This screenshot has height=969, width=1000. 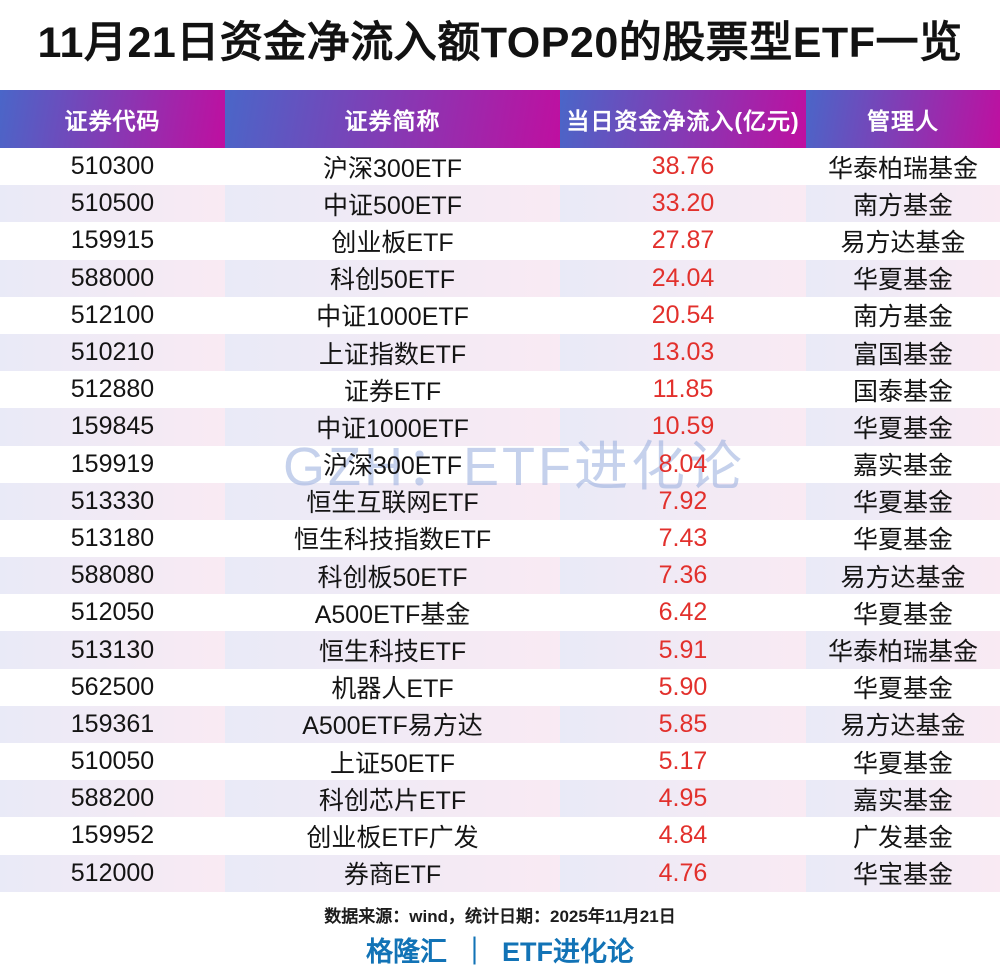 I want to click on cell-inflow: 5.17, so click(x=683, y=761).